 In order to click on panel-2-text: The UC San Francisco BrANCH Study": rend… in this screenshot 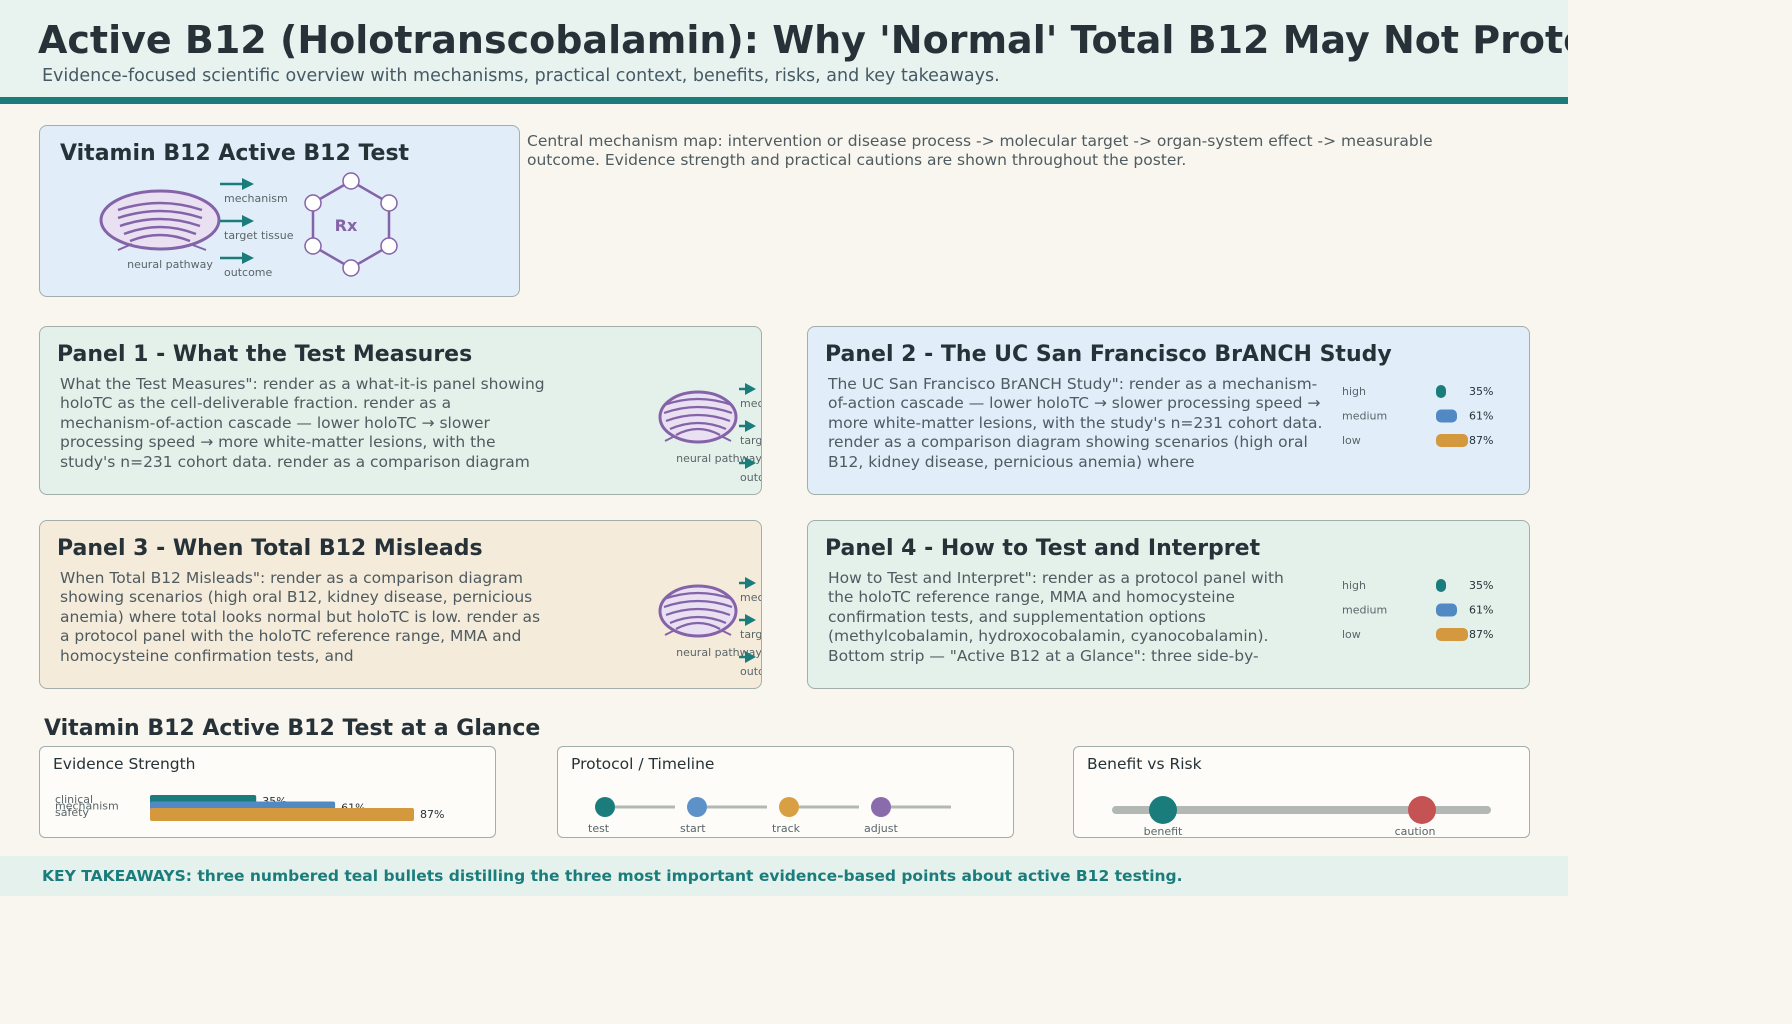, I will do `click(1075, 423)`.